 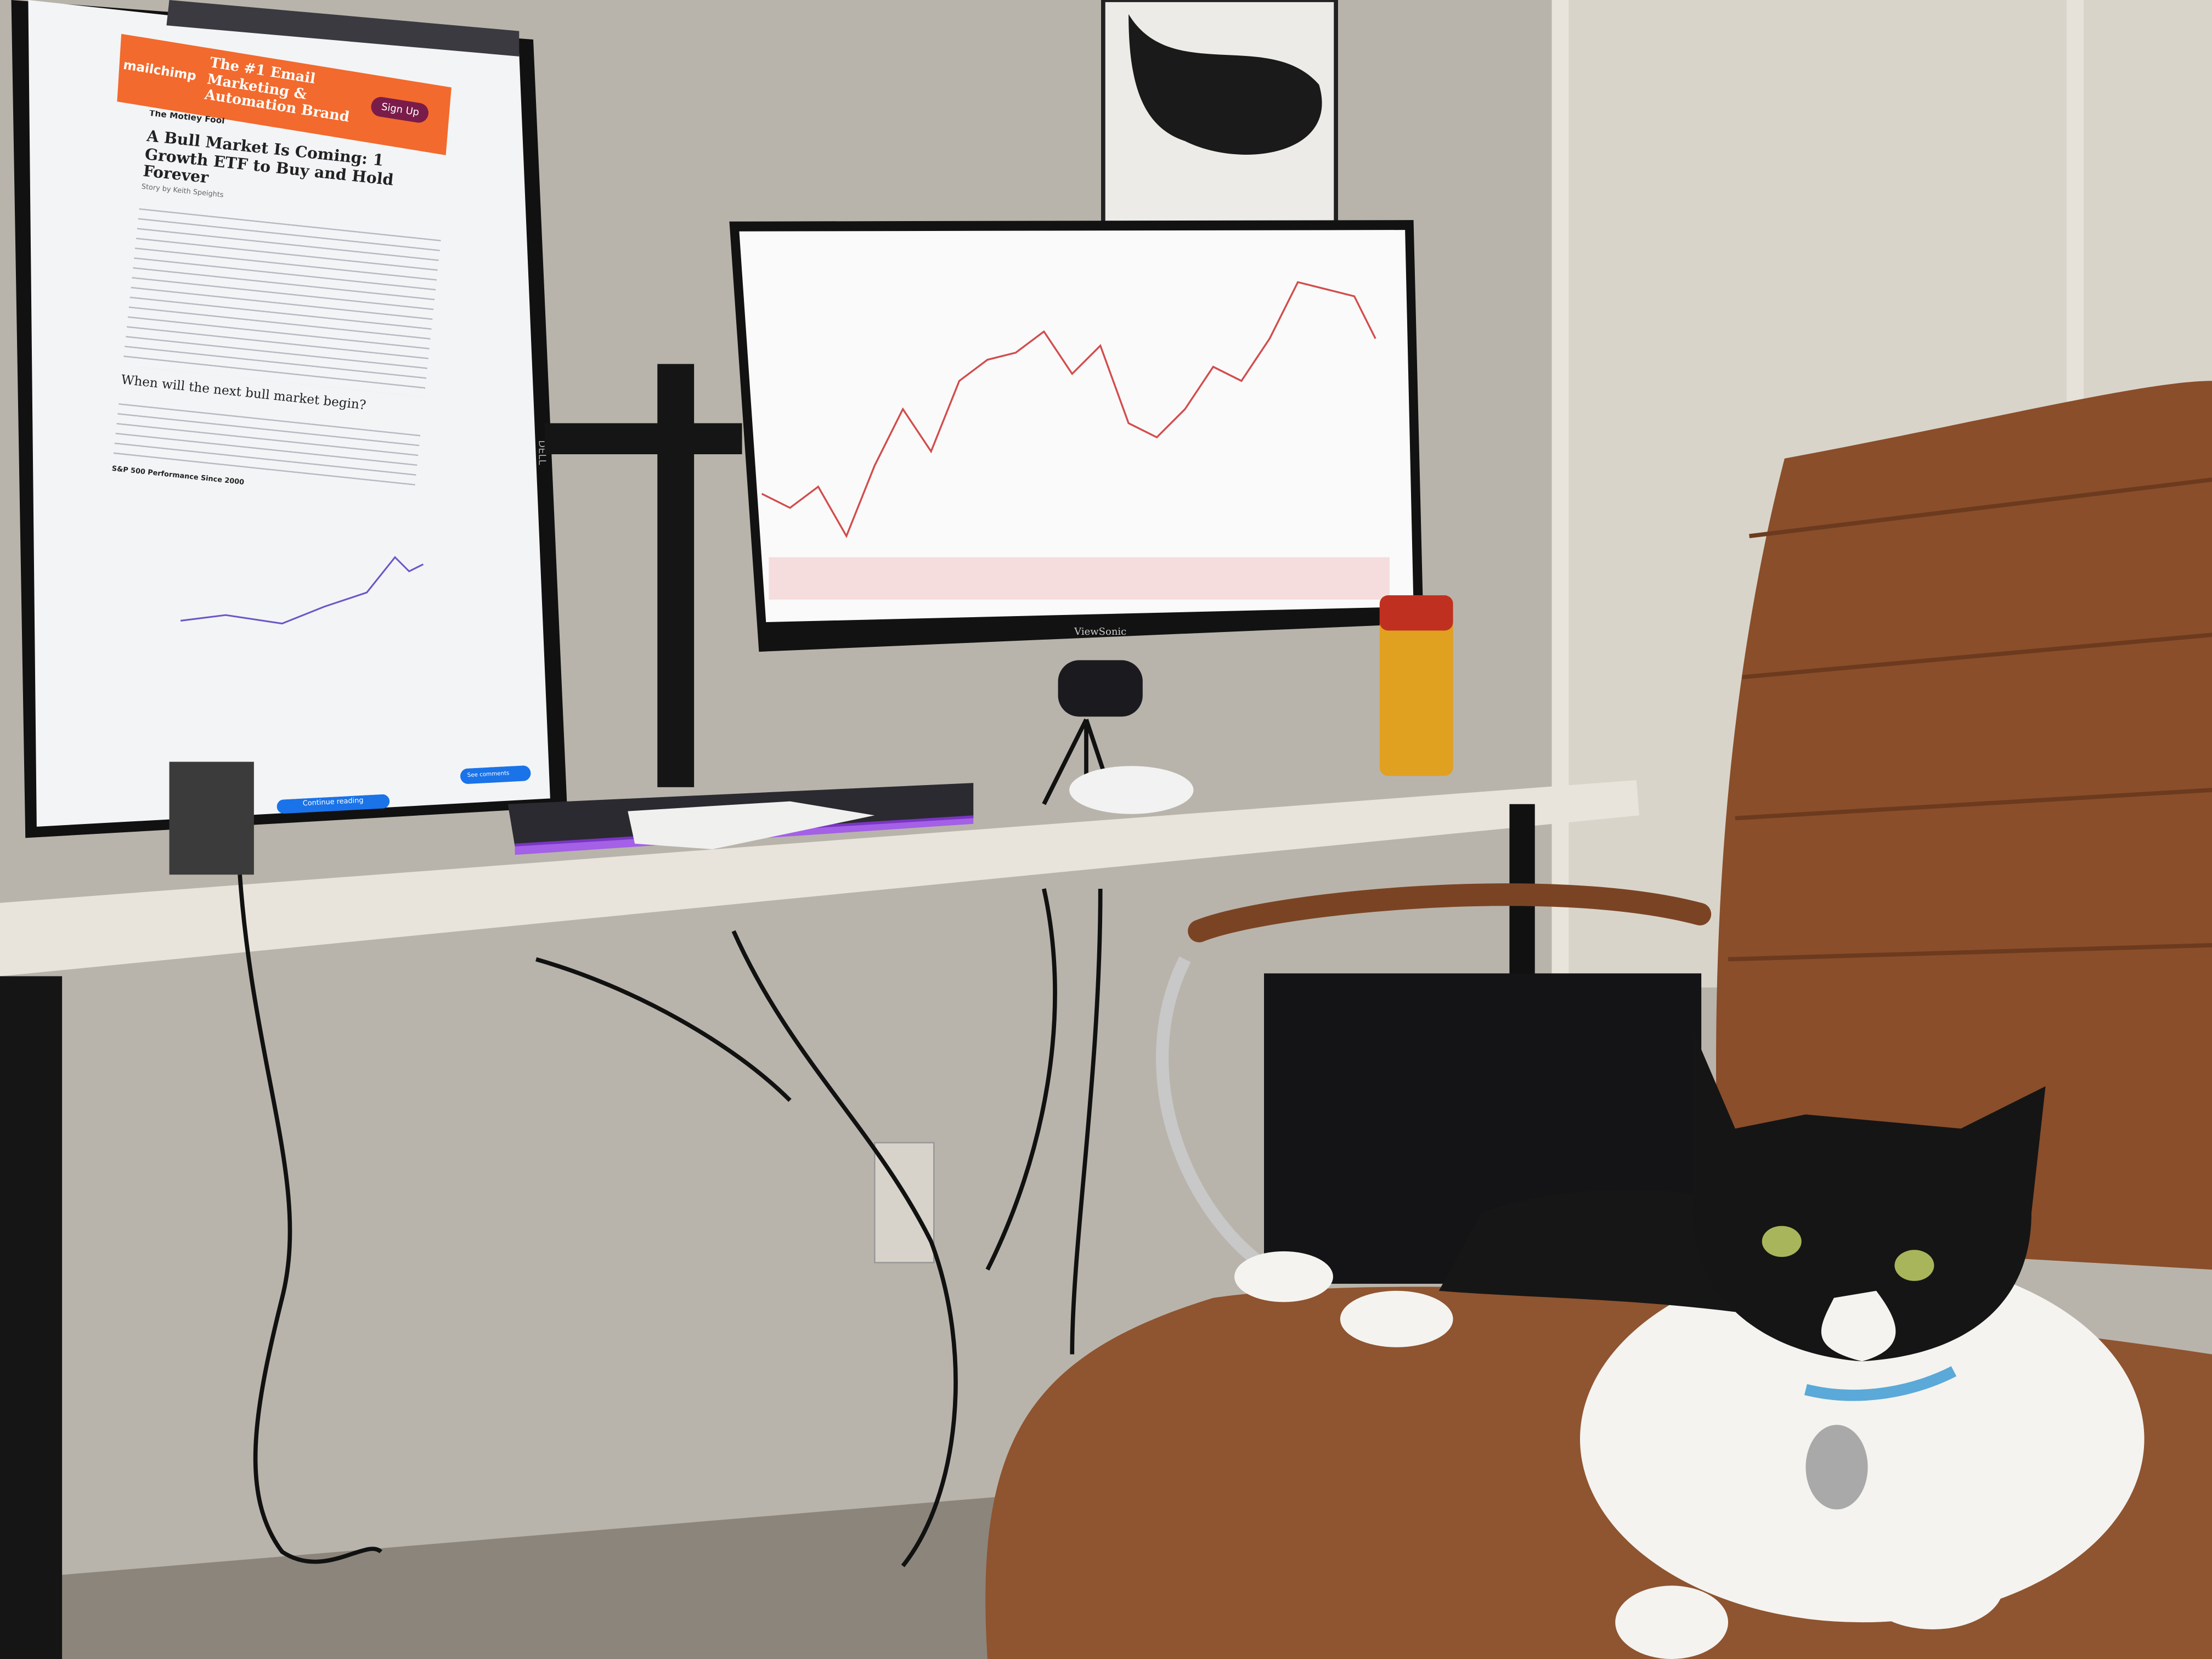 I want to click on monitor-arm, so click(x=643, y=438).